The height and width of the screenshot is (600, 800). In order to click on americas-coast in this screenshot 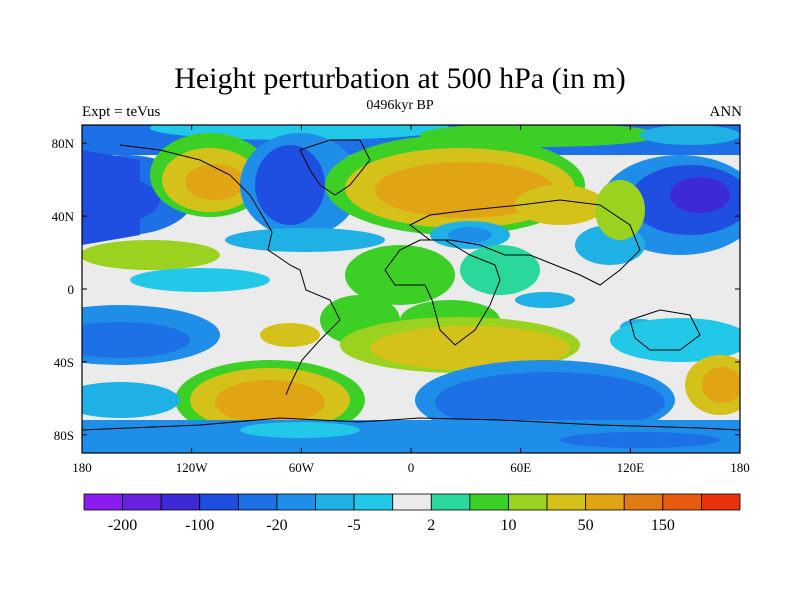, I will do `click(230, 270)`.